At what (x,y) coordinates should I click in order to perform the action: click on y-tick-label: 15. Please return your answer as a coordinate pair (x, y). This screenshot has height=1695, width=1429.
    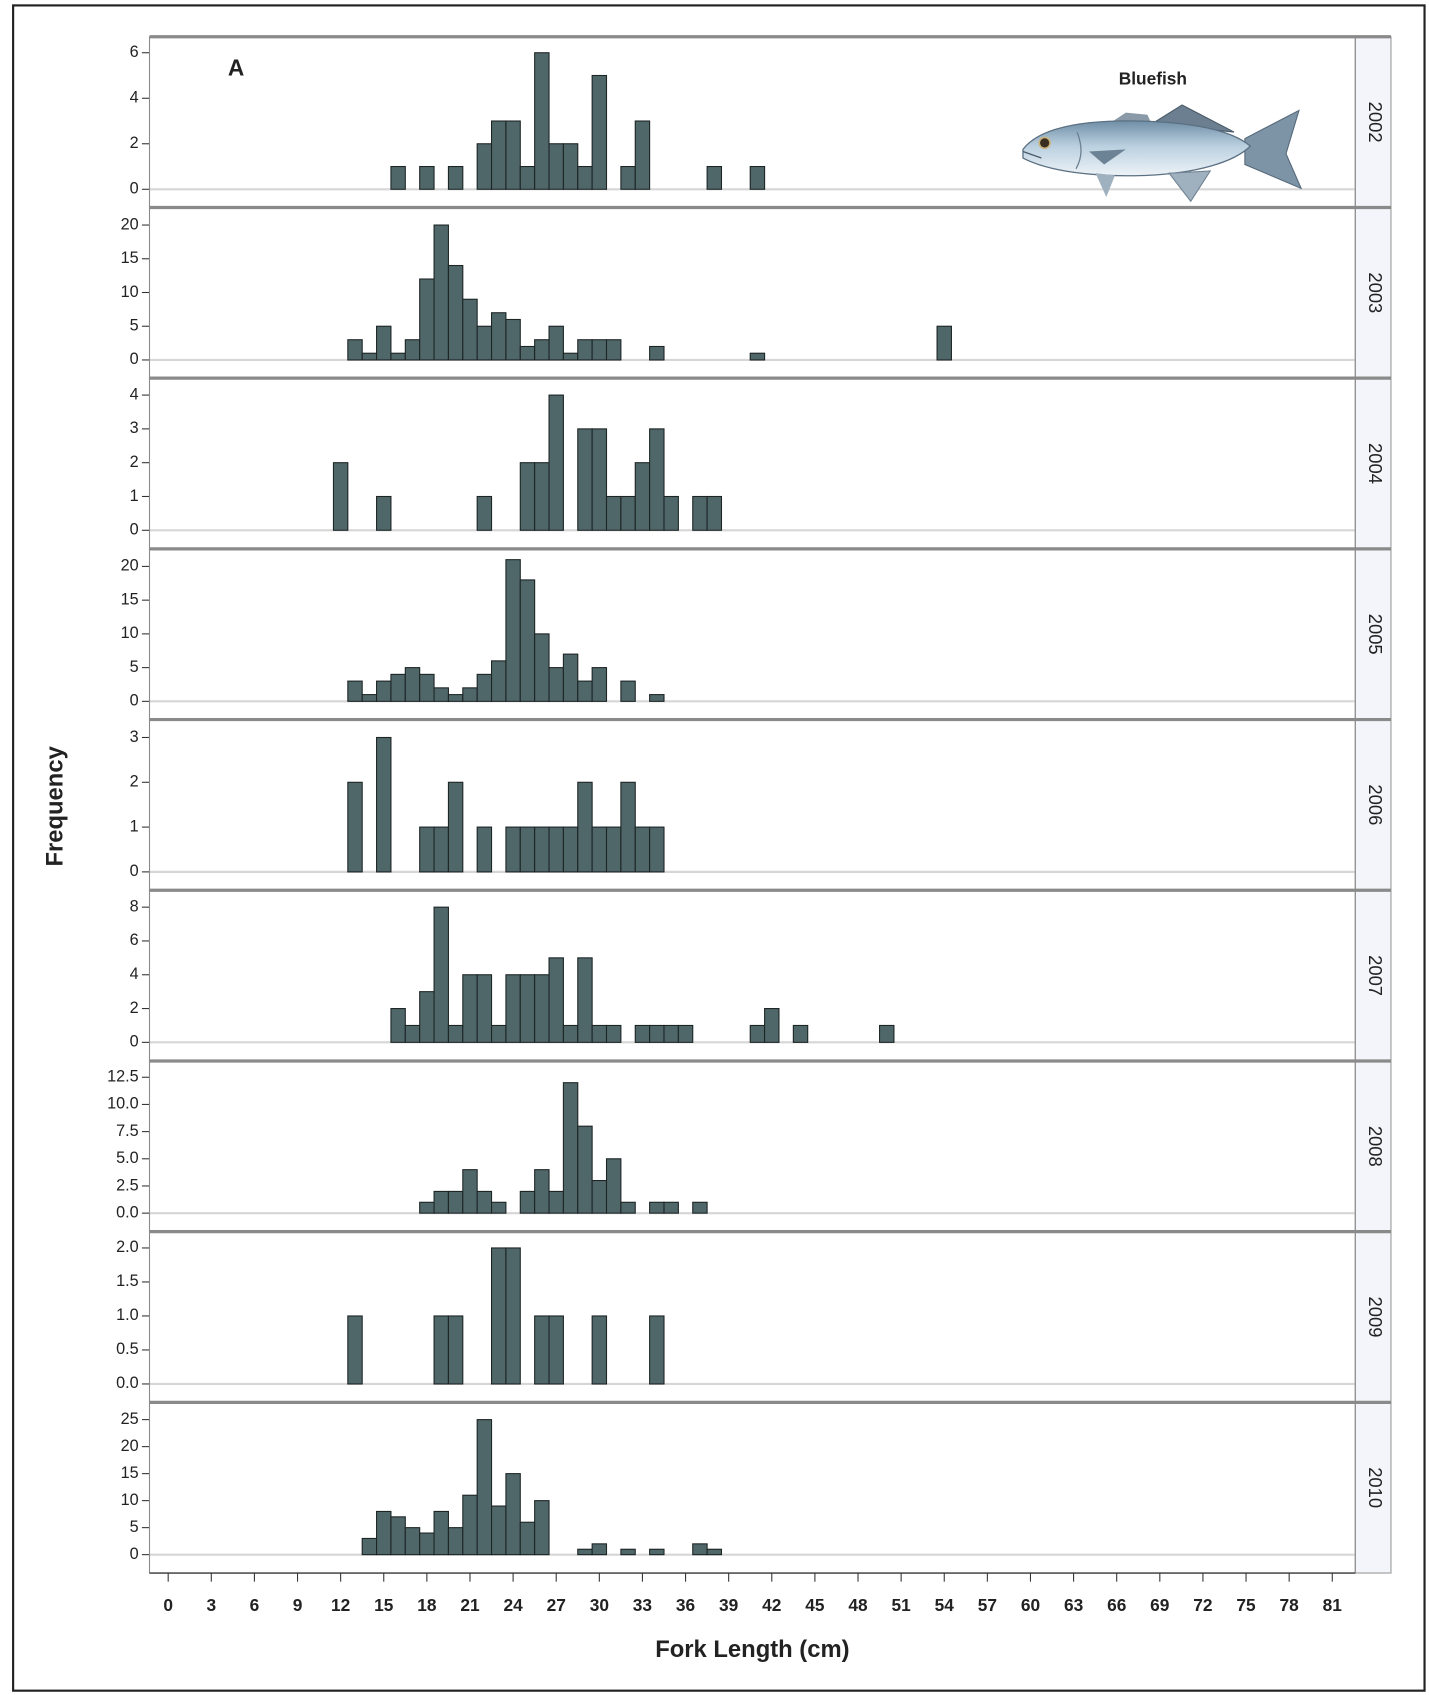
    Looking at the image, I should click on (130, 599).